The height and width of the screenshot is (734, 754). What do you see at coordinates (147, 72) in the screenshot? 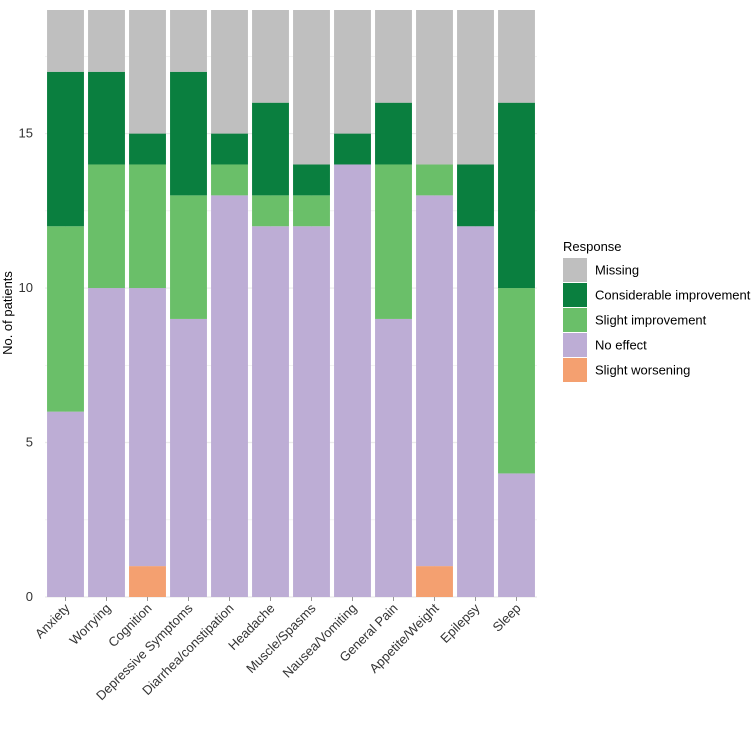
I see `bar-missing-cognition` at bounding box center [147, 72].